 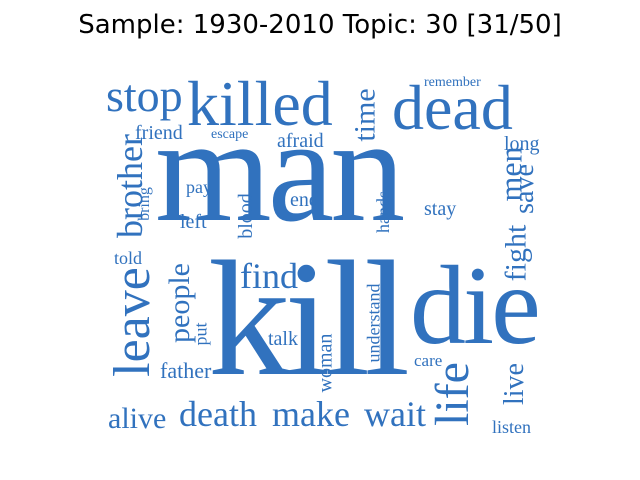 I want to click on word-hands: hands, so click(x=383, y=212).